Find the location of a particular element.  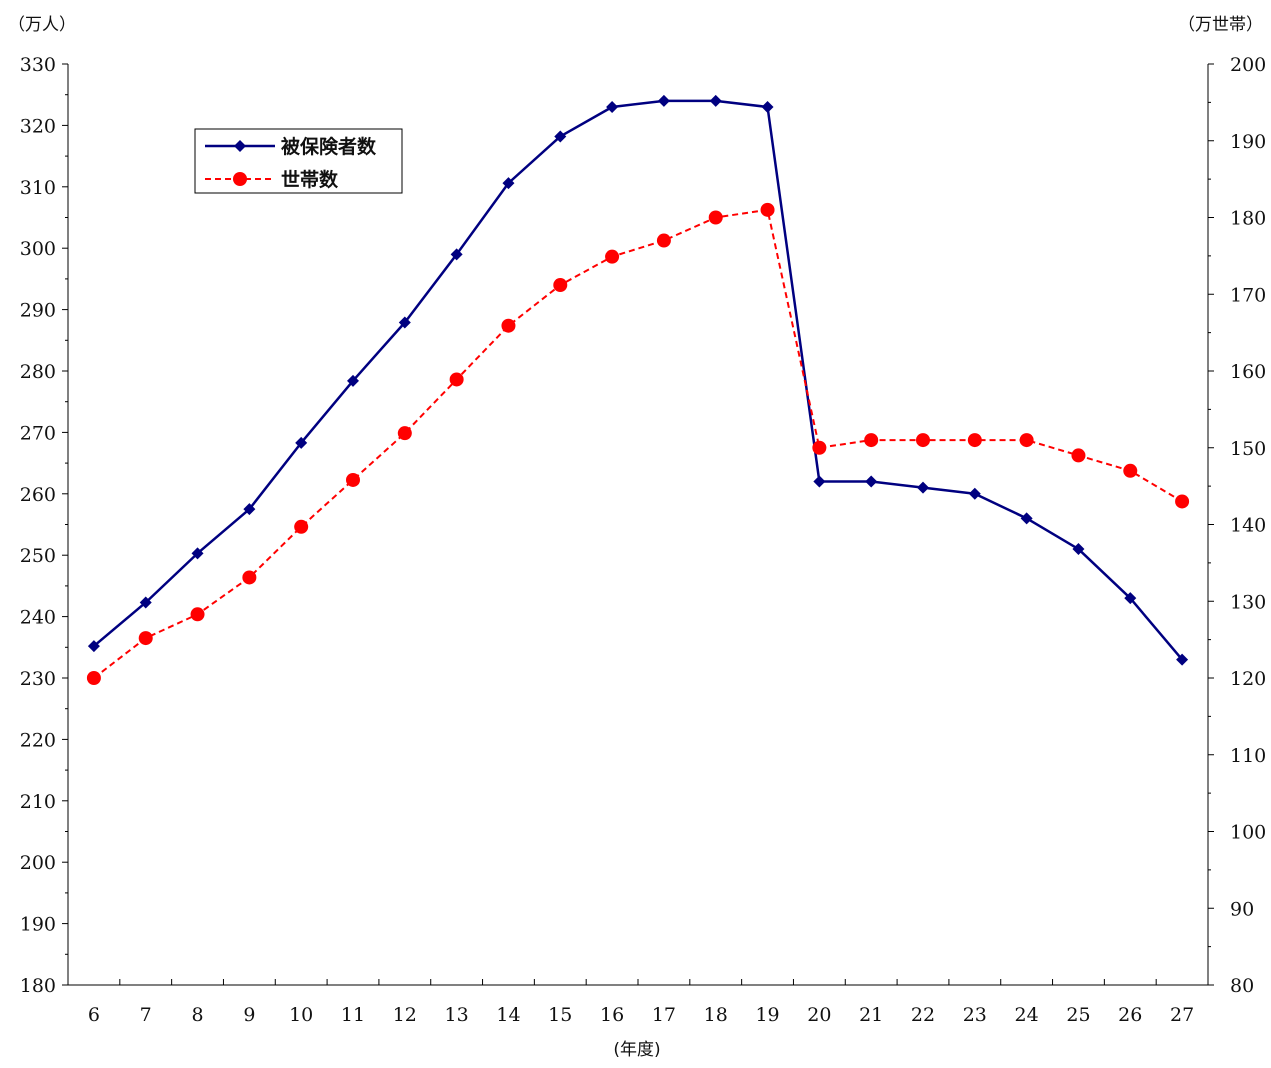

x-axis-title: (年度) is located at coordinates (636, 1050).